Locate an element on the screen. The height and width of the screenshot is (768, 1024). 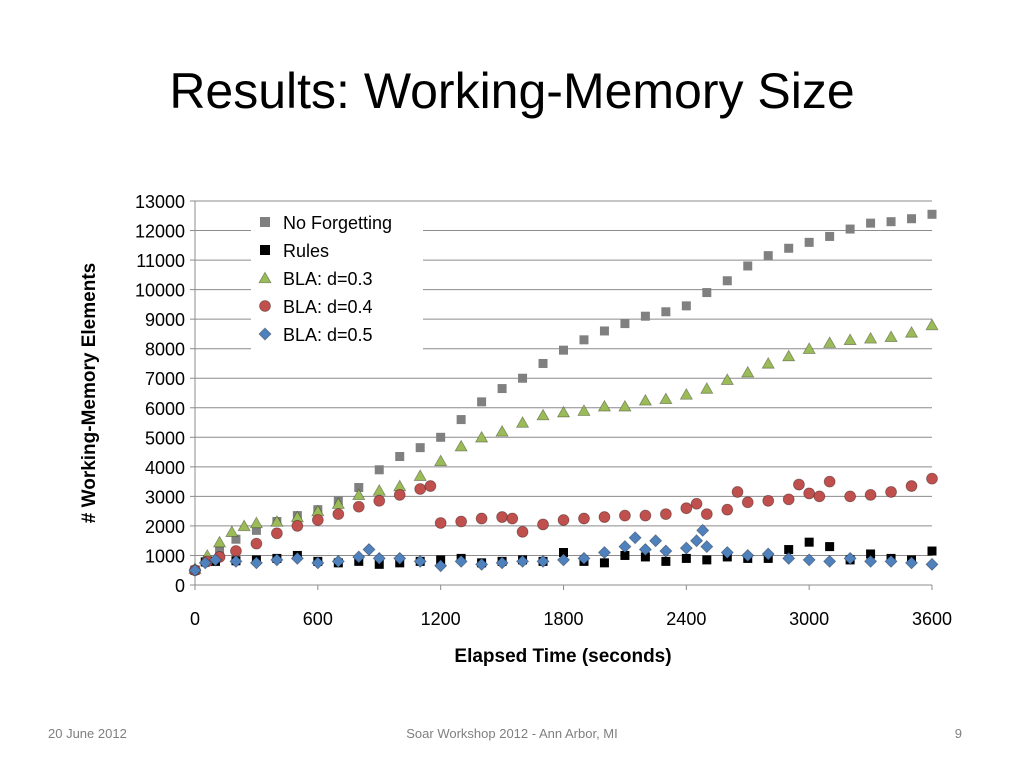
y-tick-label: 7000 is located at coordinates (165, 379).